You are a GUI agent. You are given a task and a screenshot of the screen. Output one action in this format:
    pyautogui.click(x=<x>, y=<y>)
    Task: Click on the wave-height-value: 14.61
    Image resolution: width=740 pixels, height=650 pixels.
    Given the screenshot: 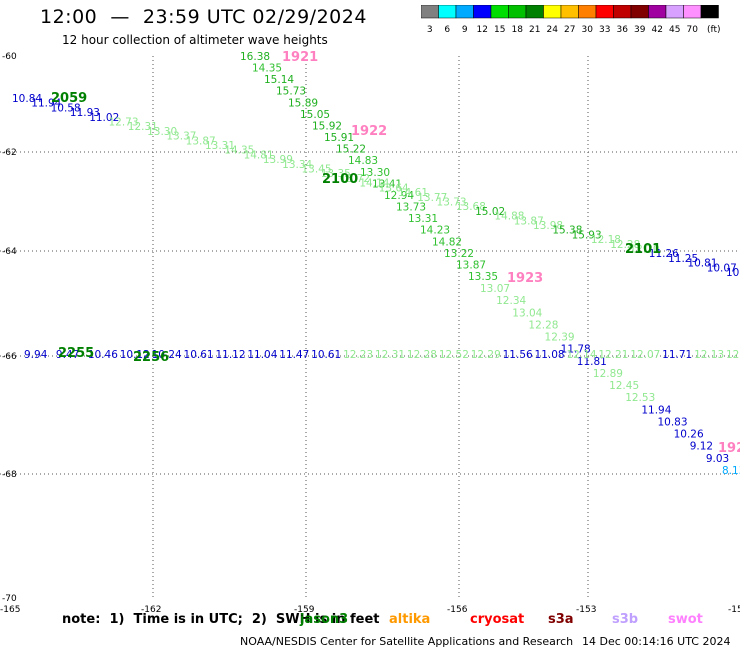 What is the action you would take?
    pyautogui.click(x=413, y=193)
    